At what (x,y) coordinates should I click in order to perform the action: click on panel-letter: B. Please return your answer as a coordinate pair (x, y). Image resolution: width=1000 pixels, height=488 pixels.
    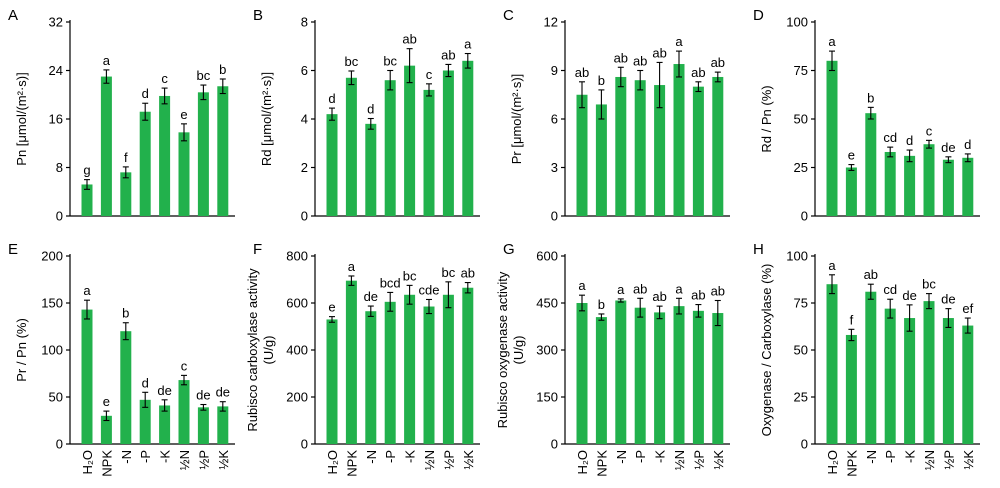
    Looking at the image, I should click on (258, 15).